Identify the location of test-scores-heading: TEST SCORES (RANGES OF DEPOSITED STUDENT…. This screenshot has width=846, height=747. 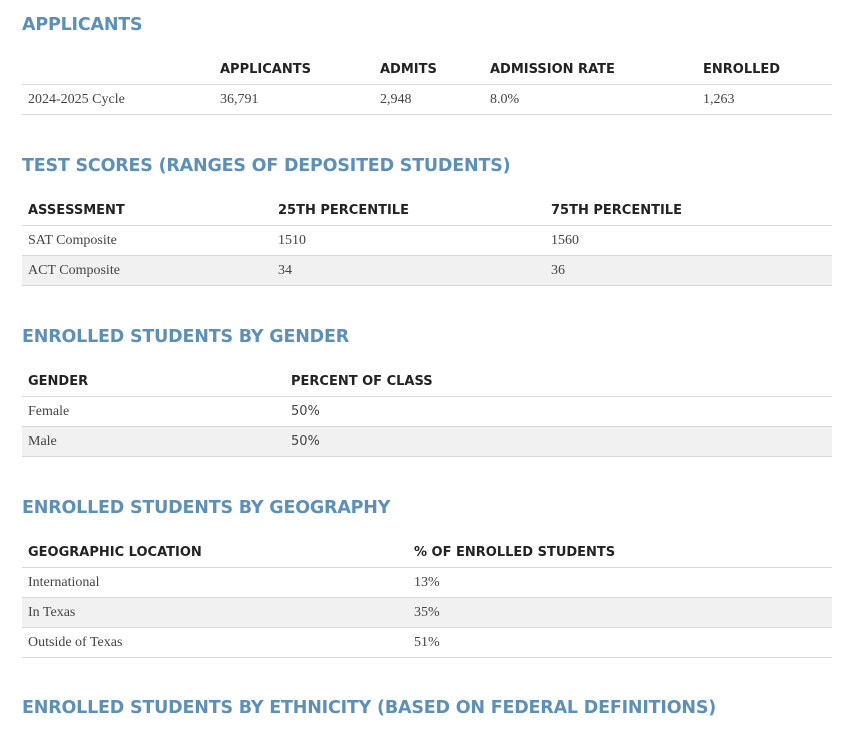
(266, 166).